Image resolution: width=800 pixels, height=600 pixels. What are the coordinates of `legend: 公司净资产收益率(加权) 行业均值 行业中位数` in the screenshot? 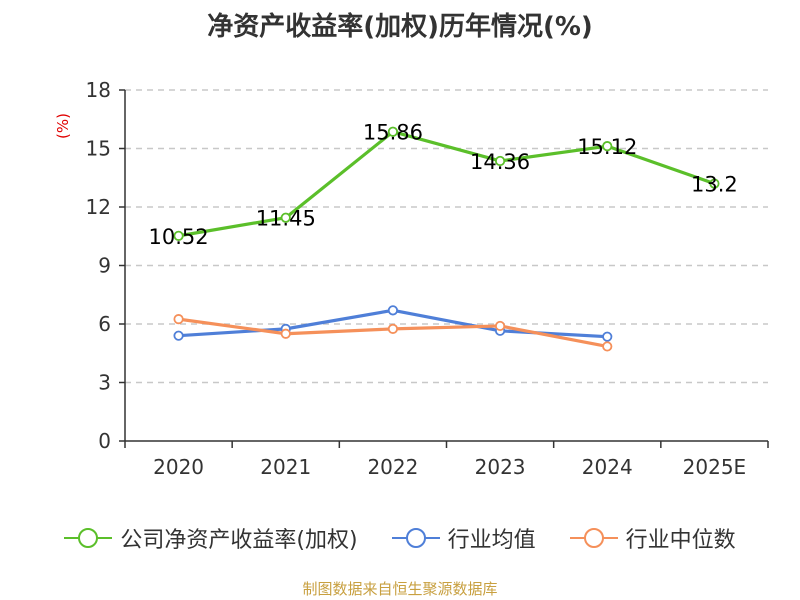 It's located at (400, 538).